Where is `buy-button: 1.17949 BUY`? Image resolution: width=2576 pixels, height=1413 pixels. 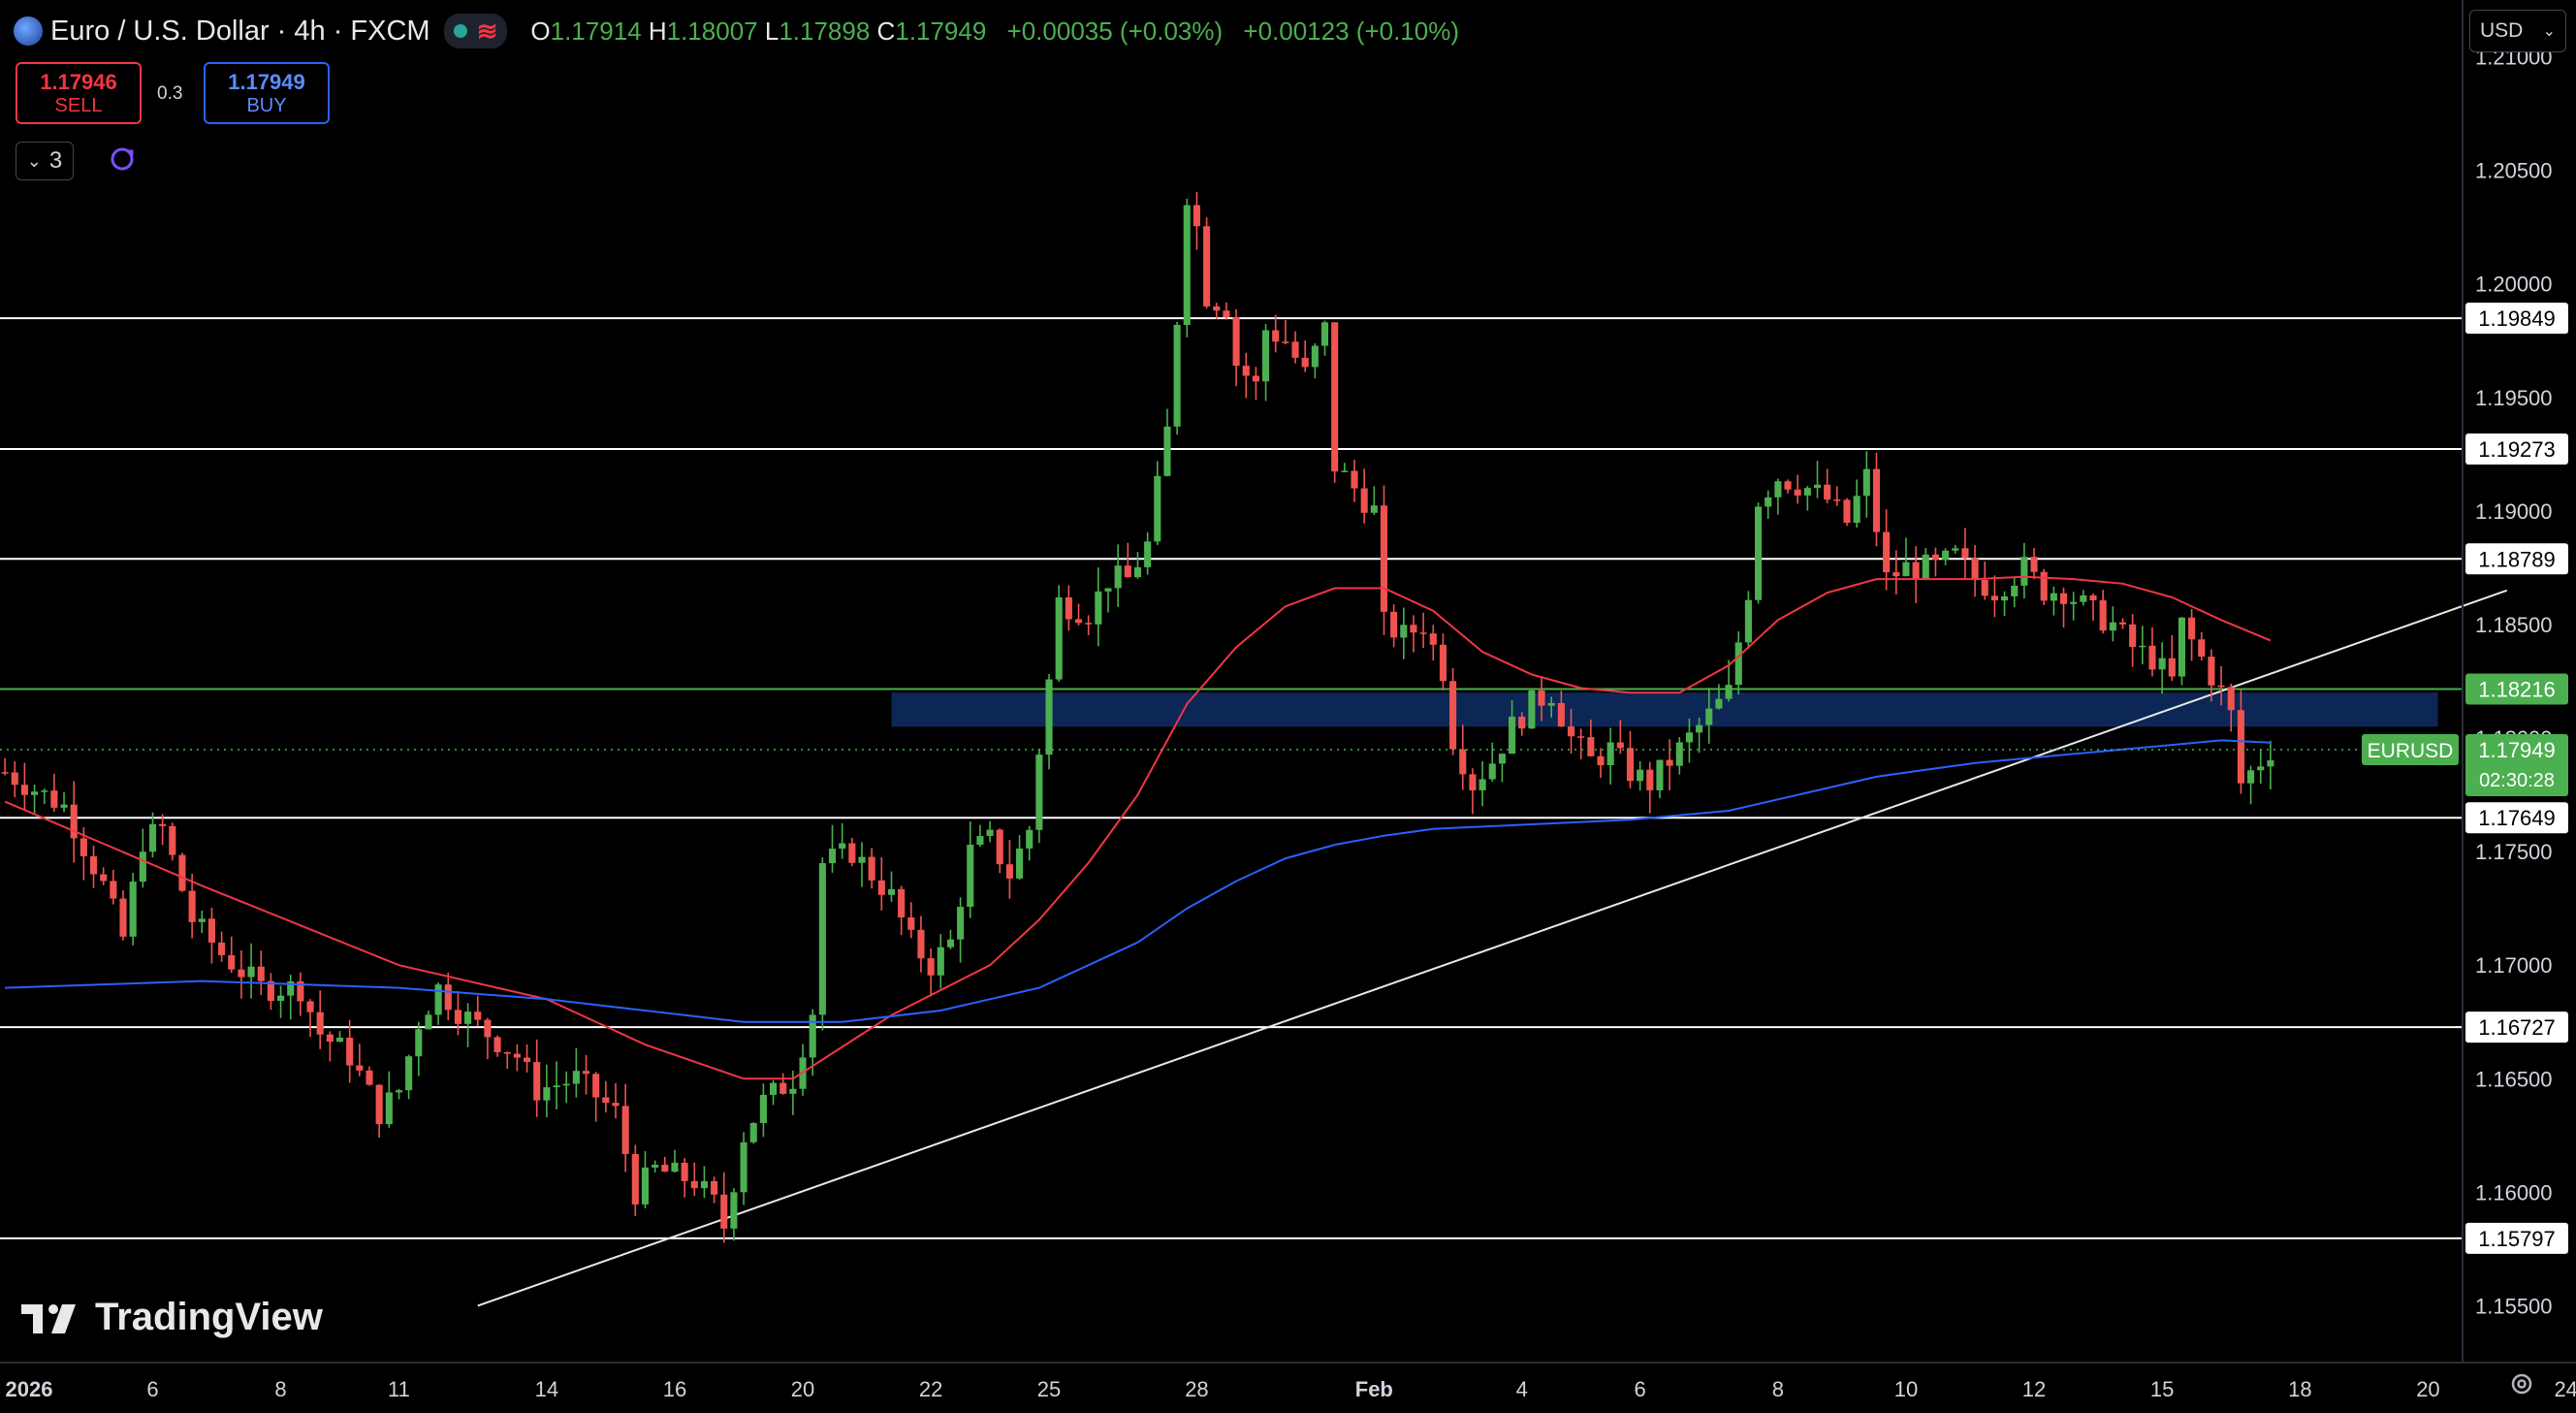 buy-button: 1.17949 BUY is located at coordinates (267, 93).